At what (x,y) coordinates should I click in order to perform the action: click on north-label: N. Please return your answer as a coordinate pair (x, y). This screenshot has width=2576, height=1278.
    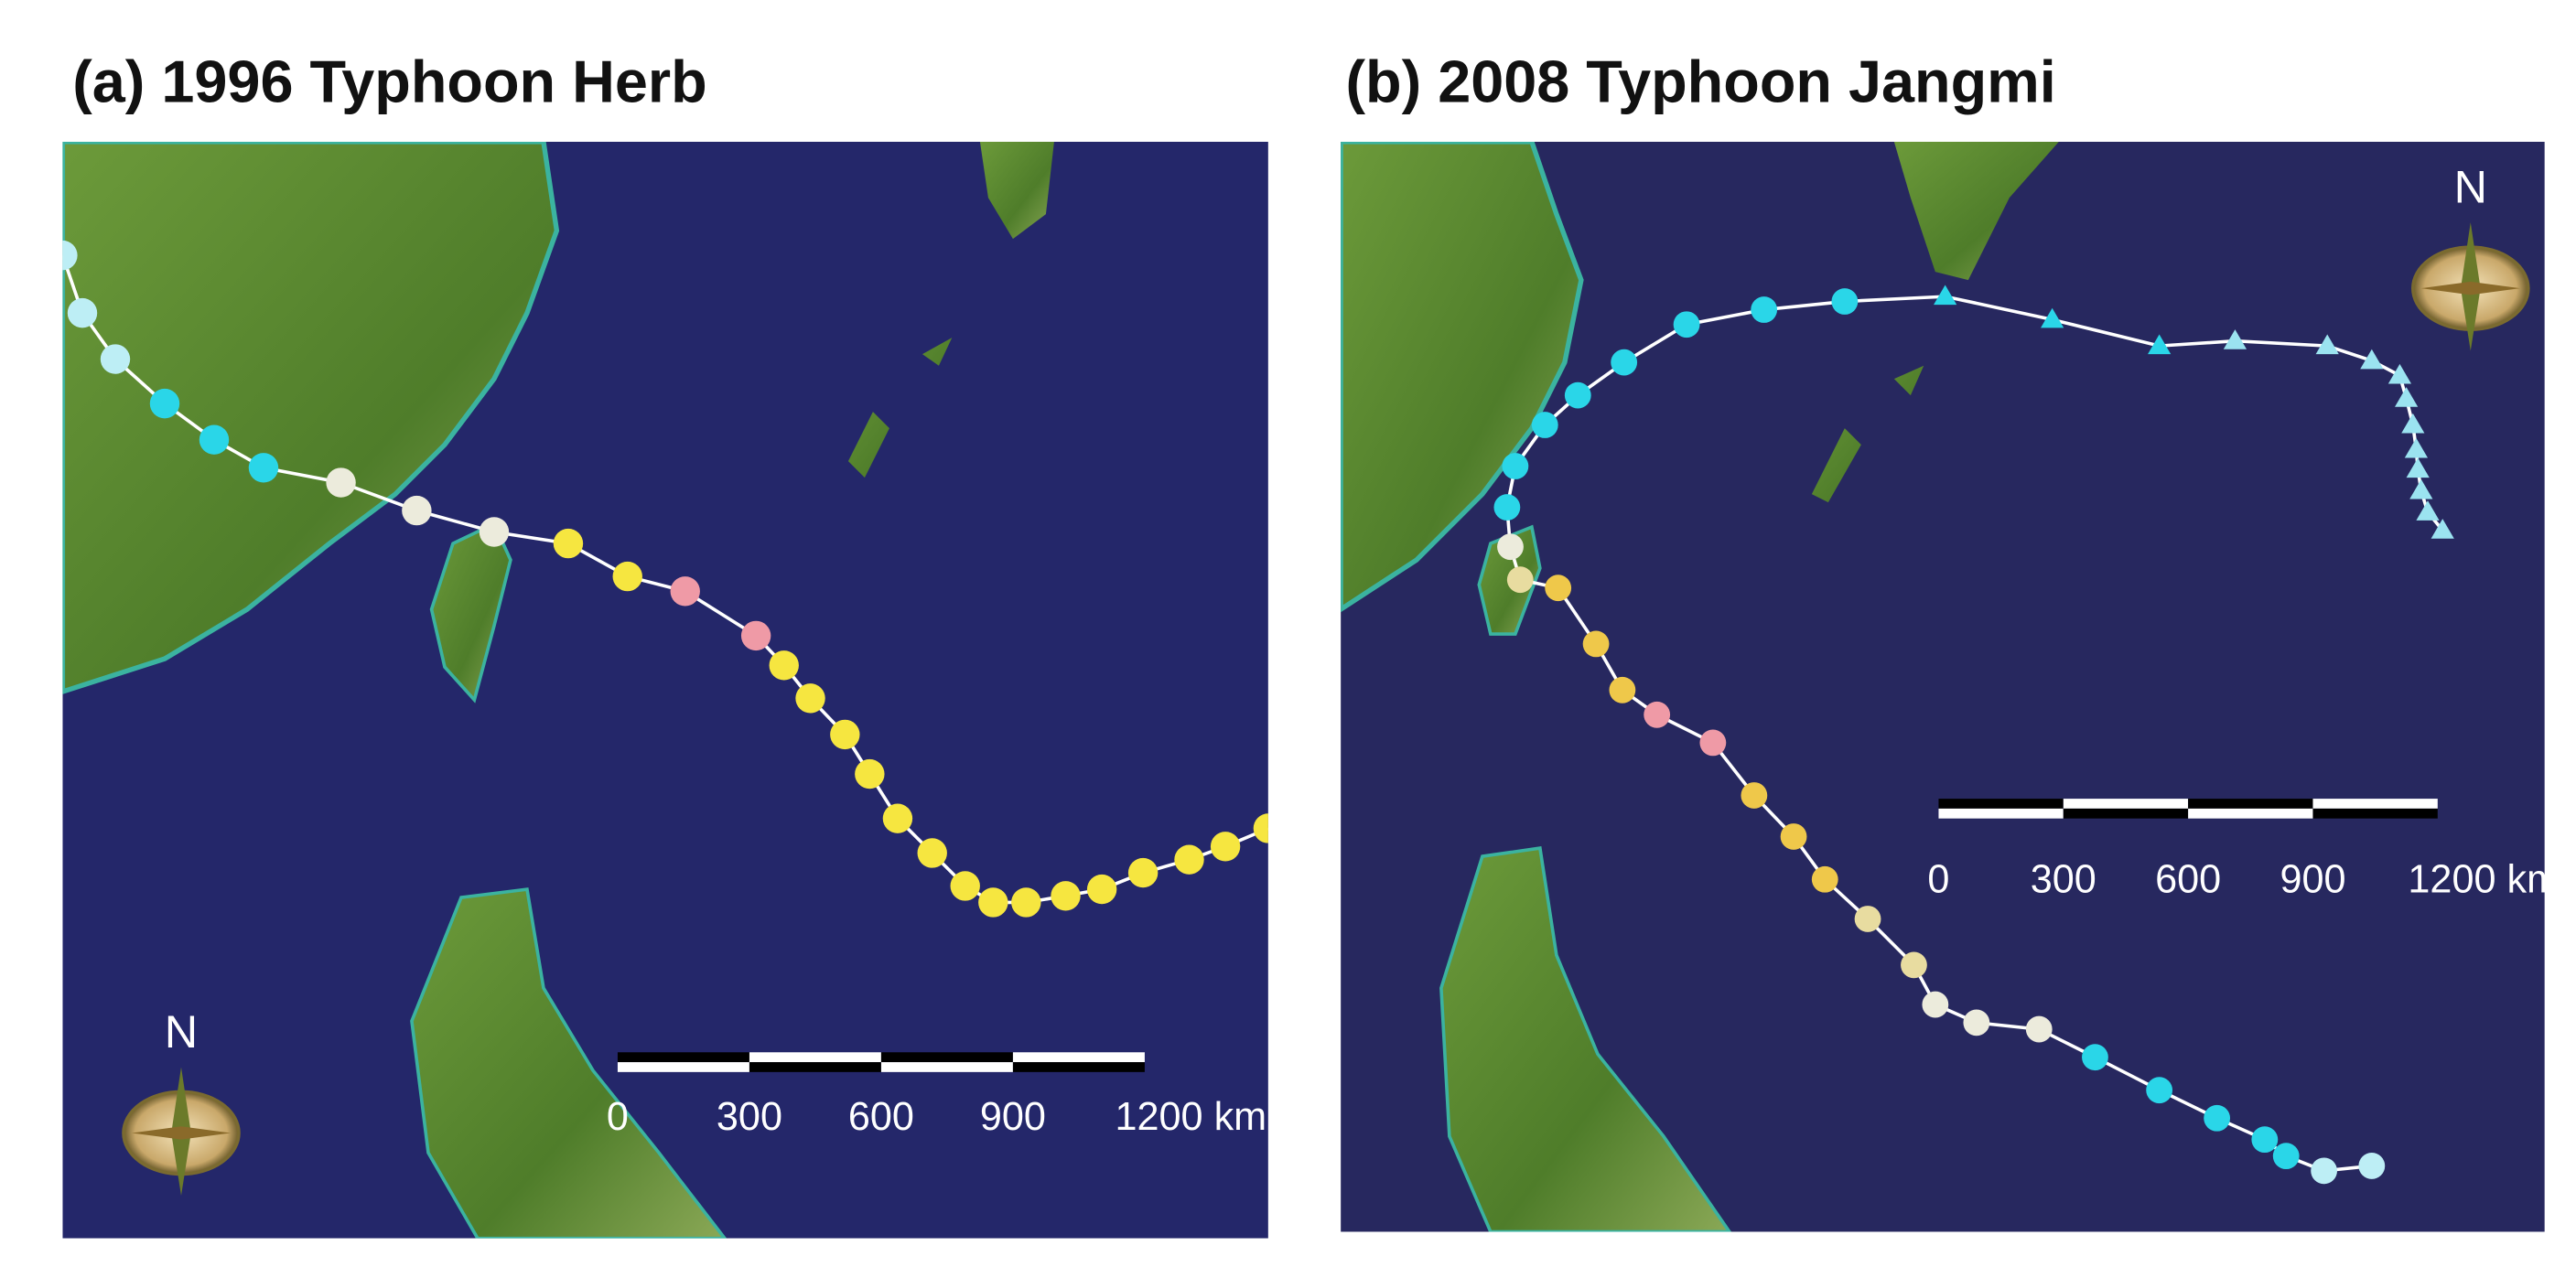
    Looking at the image, I should click on (2470, 187).